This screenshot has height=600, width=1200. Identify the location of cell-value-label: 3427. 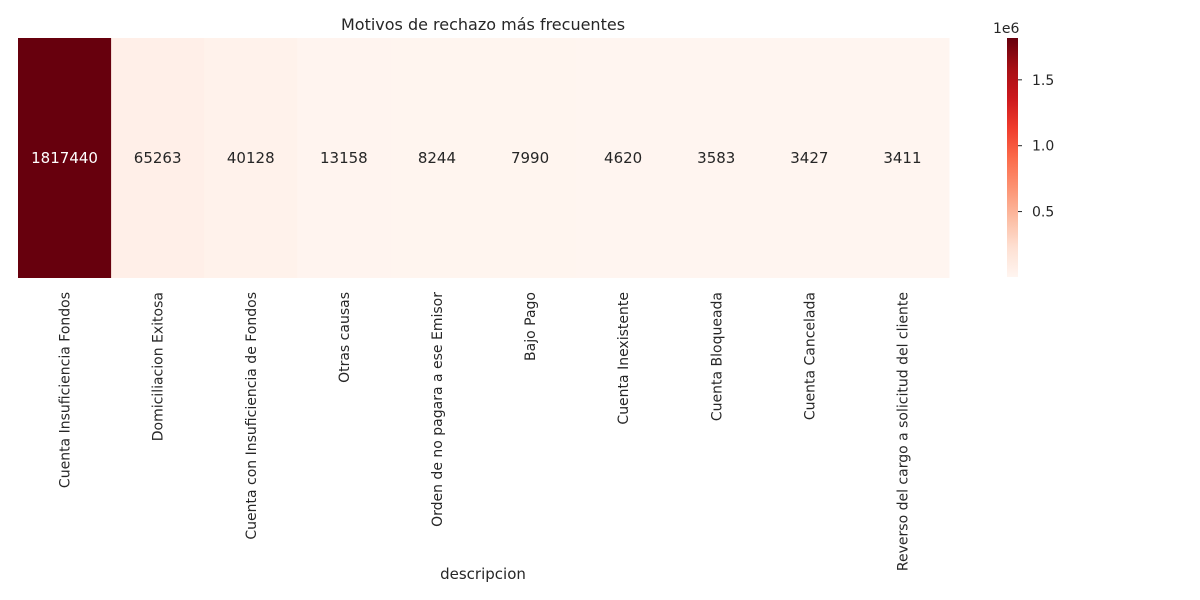
(809, 158).